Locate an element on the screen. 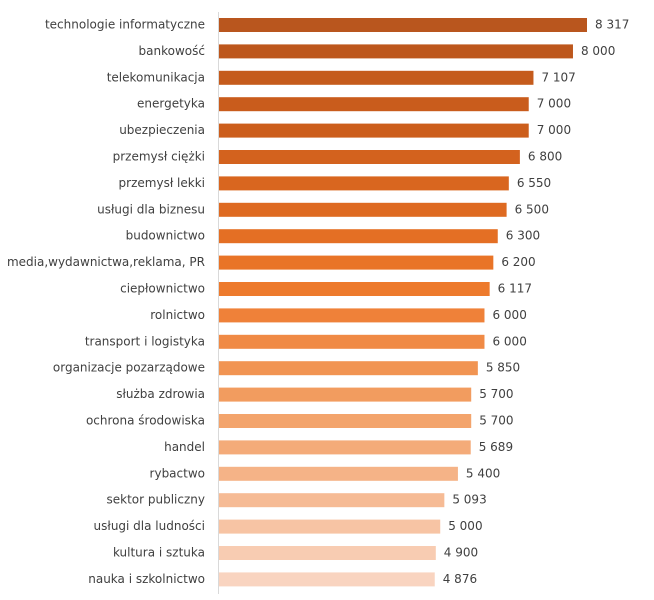 Image resolution: width=654 pixels, height=600 pixels. category-label: kultura i sztuka is located at coordinates (159, 553).